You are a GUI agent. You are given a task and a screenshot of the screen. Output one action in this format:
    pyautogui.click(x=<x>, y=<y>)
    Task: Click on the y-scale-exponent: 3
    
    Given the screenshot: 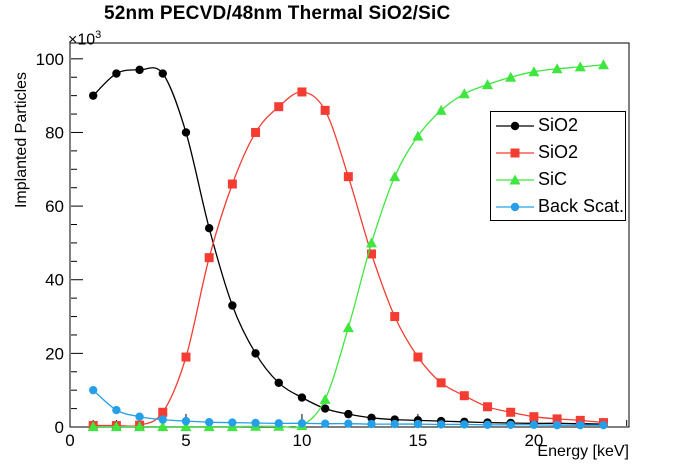 What is the action you would take?
    pyautogui.click(x=98, y=35)
    